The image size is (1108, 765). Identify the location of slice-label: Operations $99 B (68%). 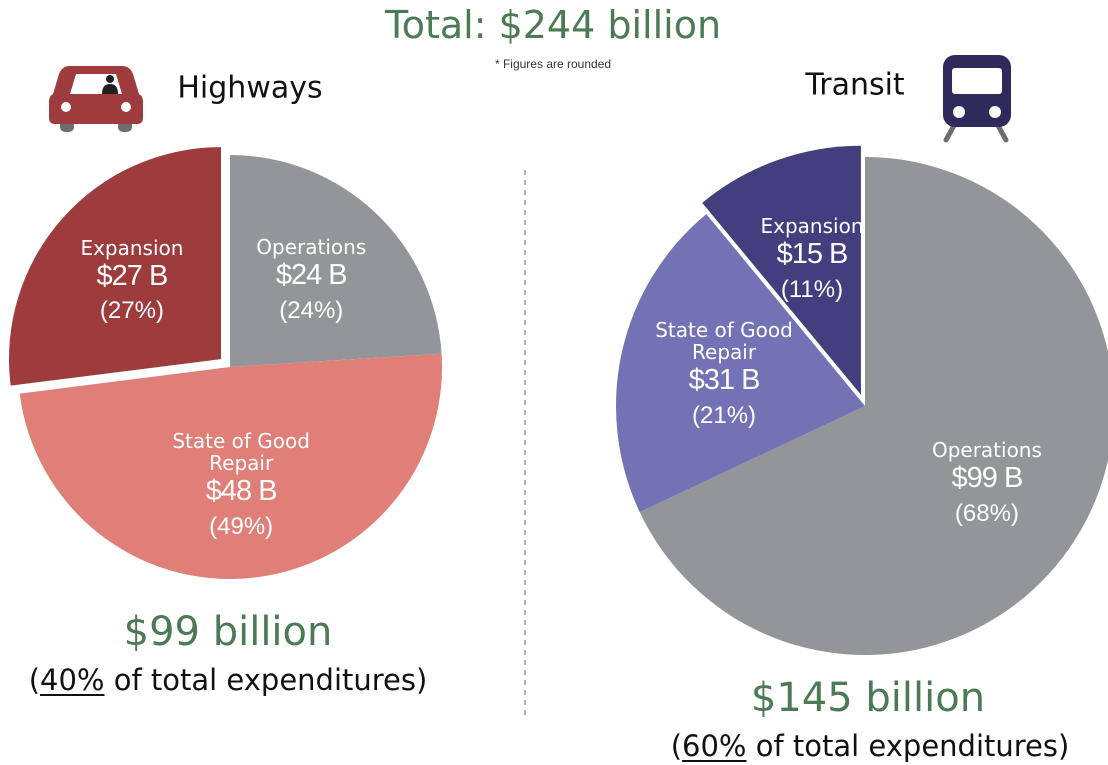
(987, 483).